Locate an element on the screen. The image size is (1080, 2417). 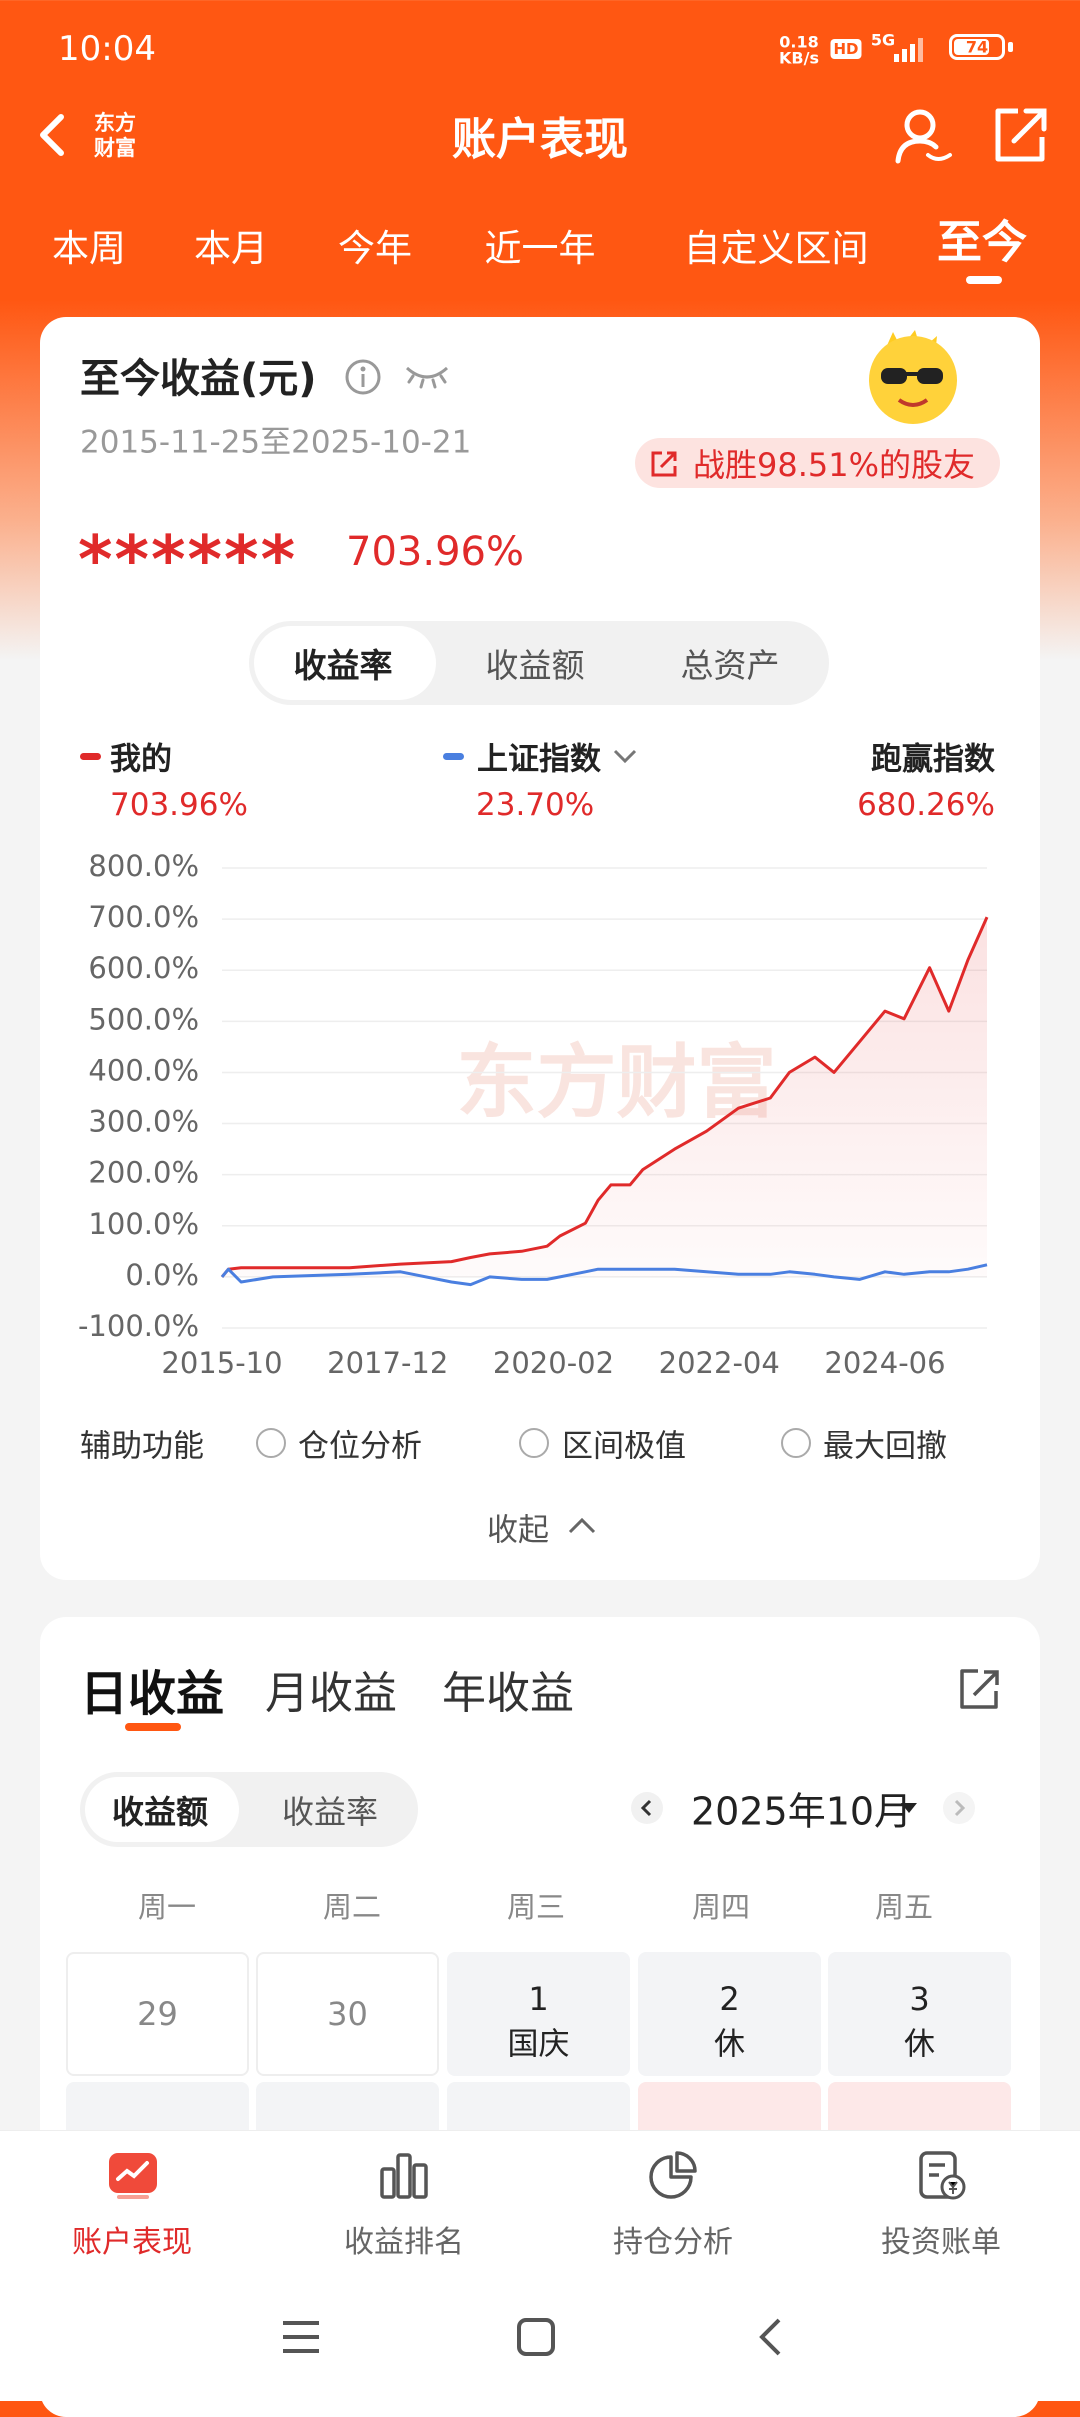
badge-text: 战胜98.51%的股友 is located at coordinates (834, 465).